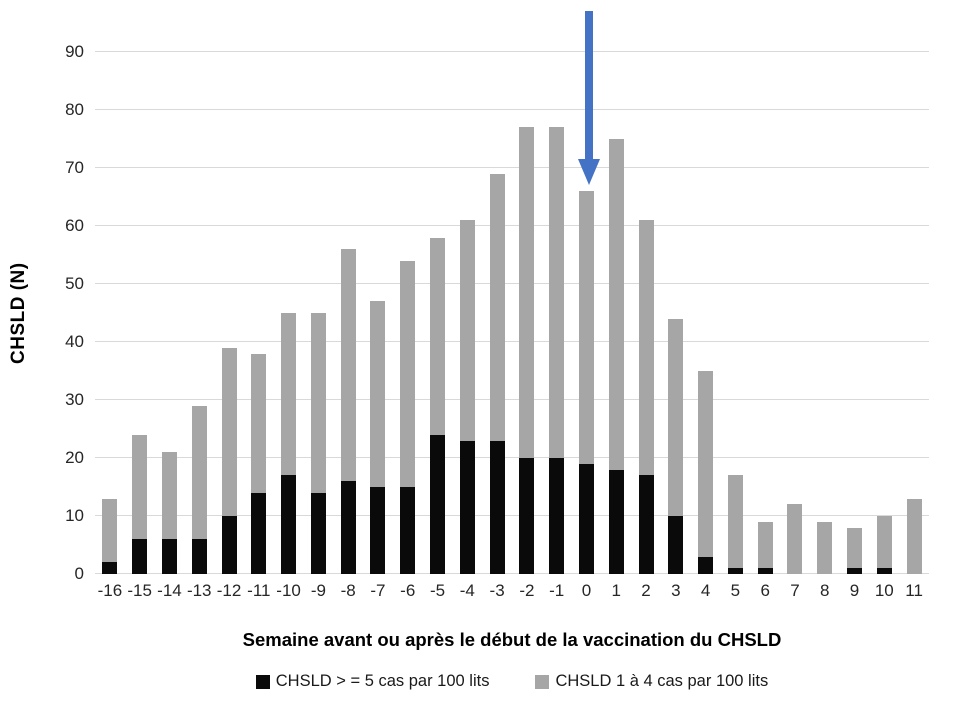  Describe the element at coordinates (259, 423) in the screenshot. I see `bar-1to4-week--11` at that location.